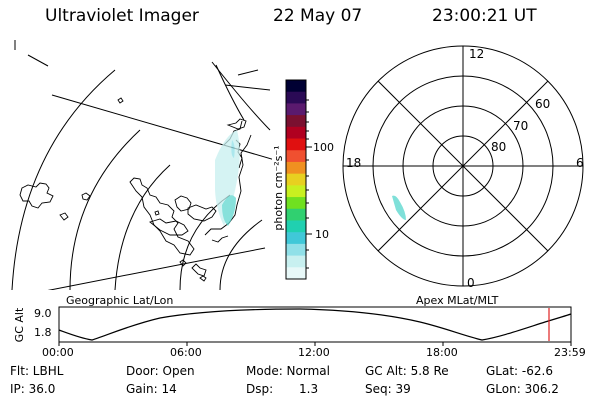  Describe the element at coordinates (186, 352) in the screenshot. I see `timeline-xtick-0600: 06:00` at that location.